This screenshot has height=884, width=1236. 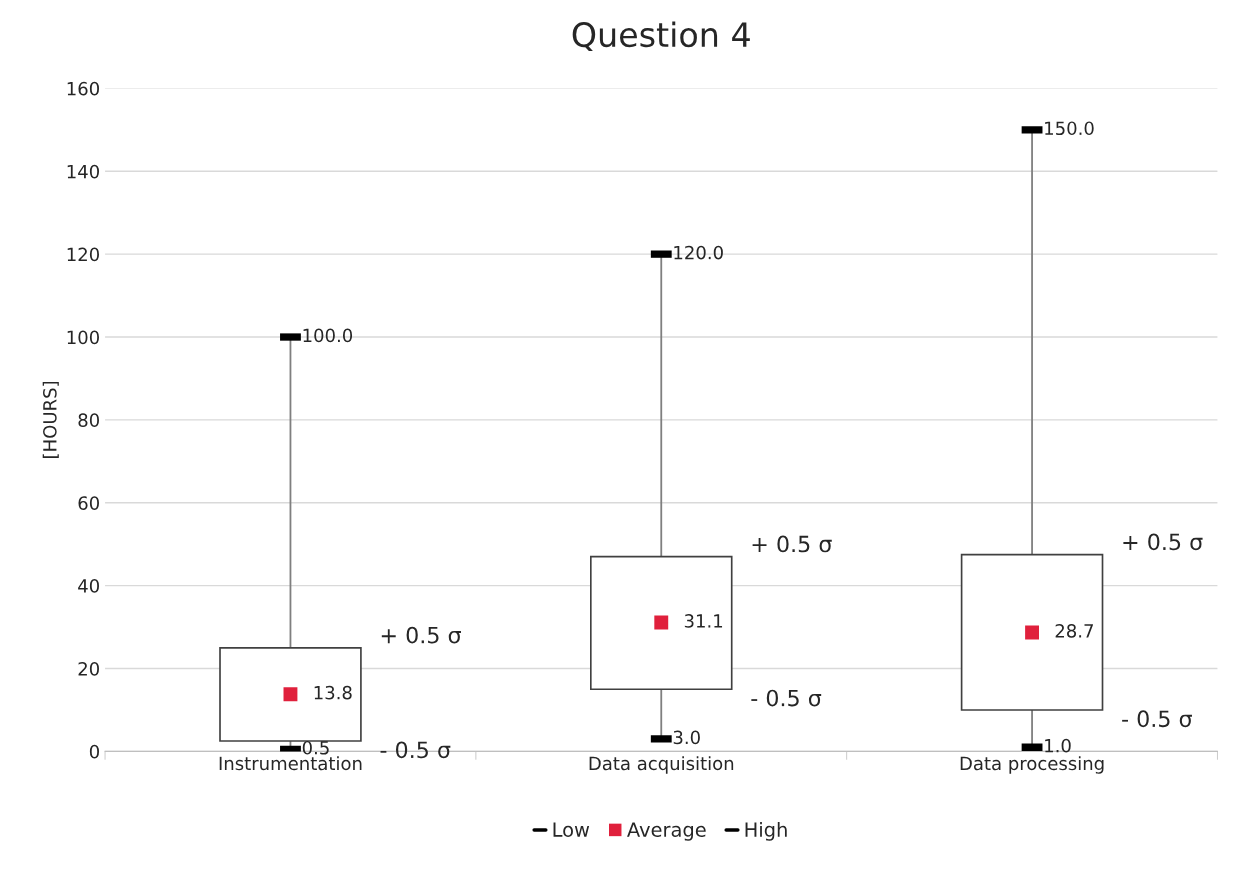 I want to click on data-label: 0.5, so click(x=315, y=747).